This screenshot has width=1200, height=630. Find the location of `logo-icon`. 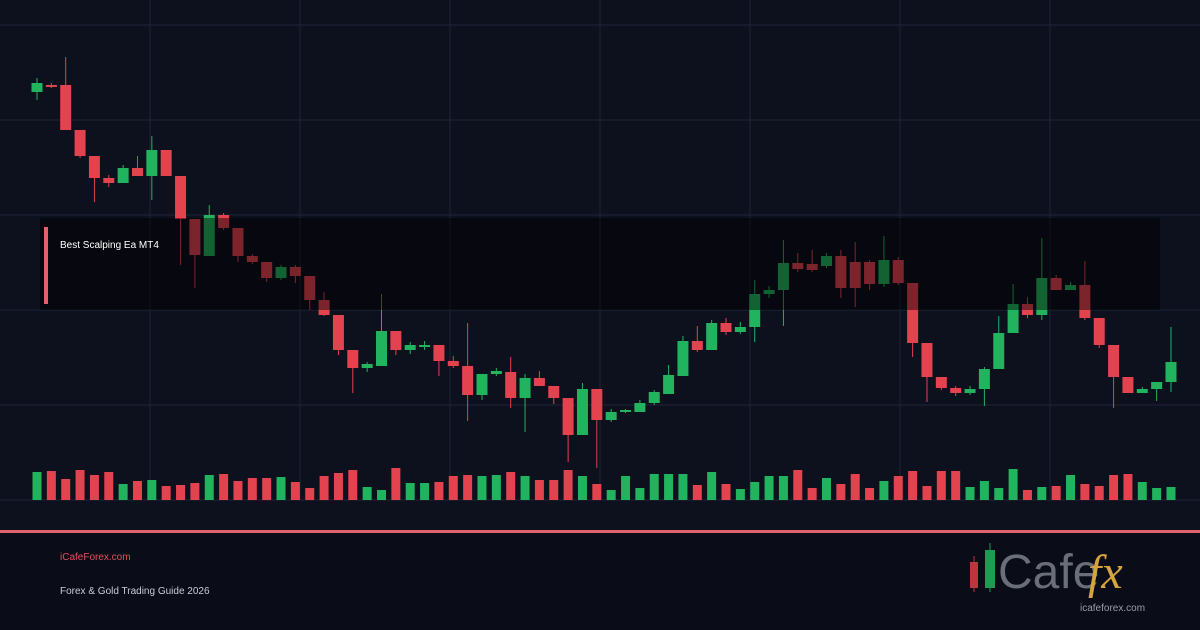

logo-icon is located at coordinates (982, 567).